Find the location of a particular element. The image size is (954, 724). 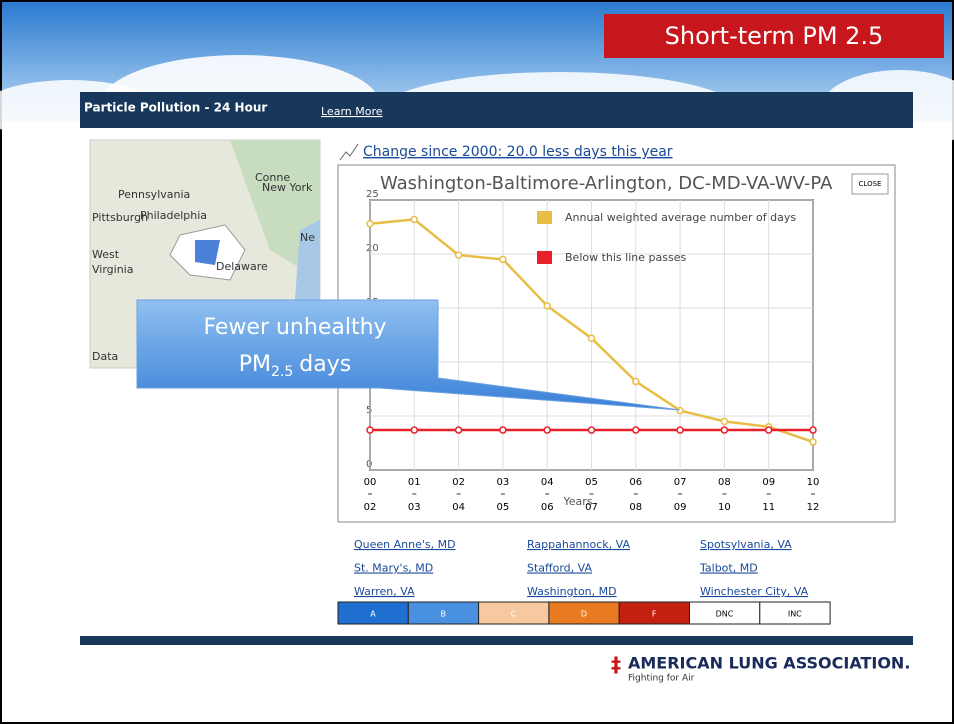

close-label: CLOSE is located at coordinates (870, 184).